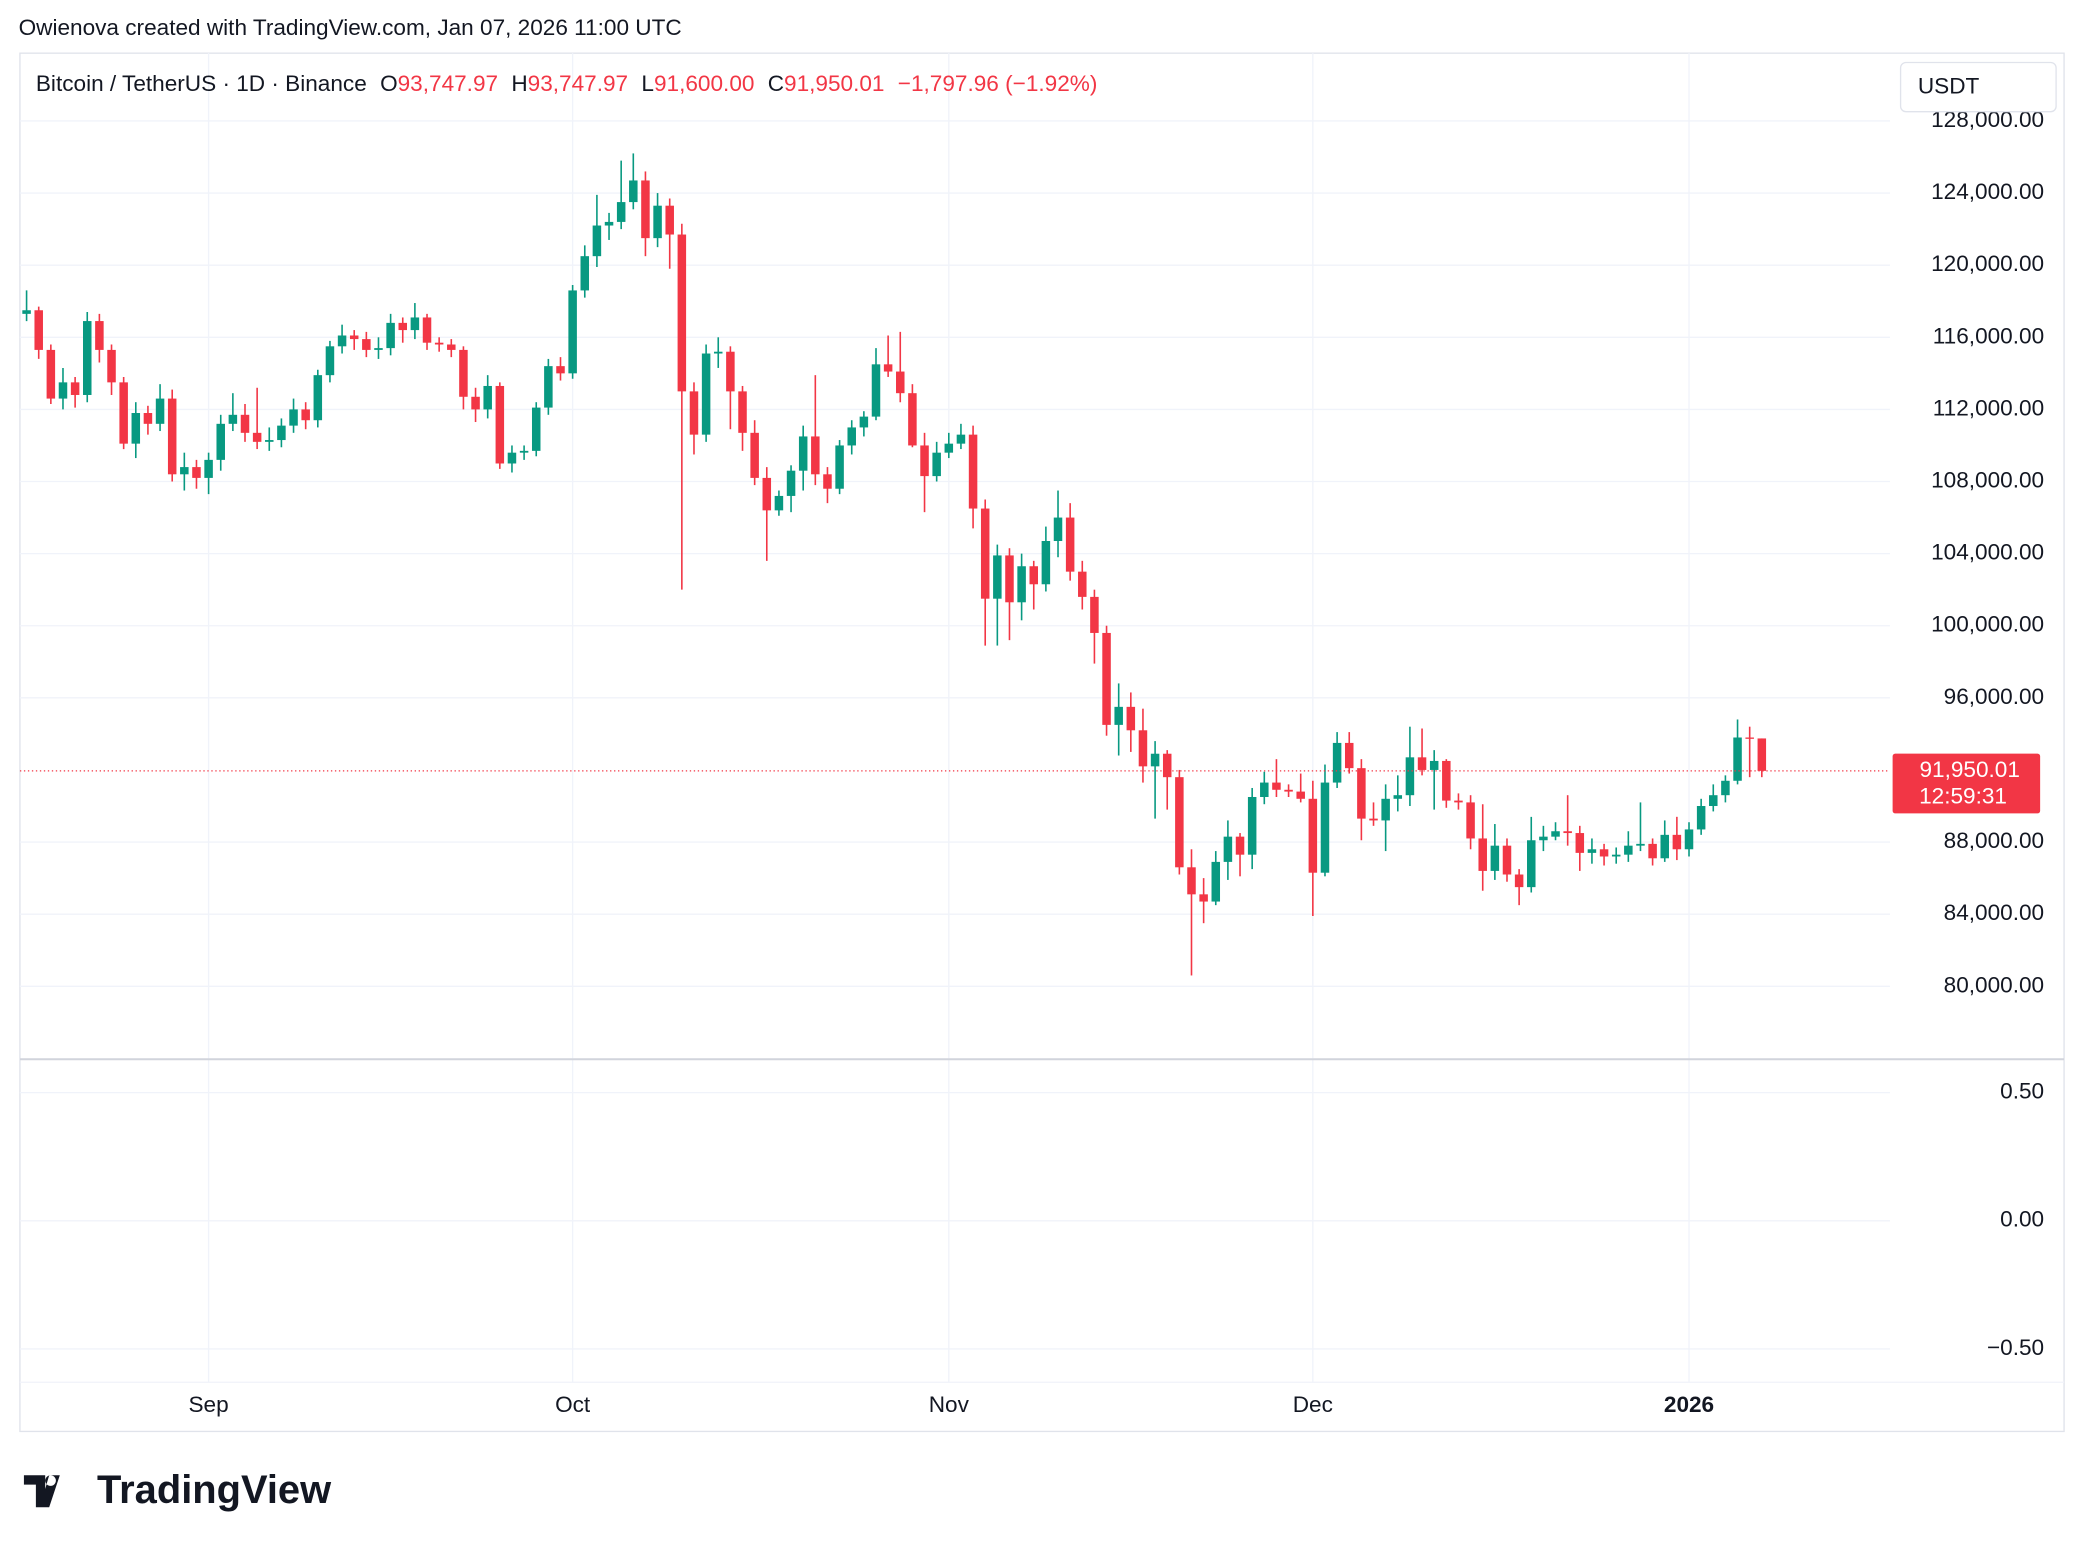  I want to click on price-label: 91,950.01, so click(1969, 769).